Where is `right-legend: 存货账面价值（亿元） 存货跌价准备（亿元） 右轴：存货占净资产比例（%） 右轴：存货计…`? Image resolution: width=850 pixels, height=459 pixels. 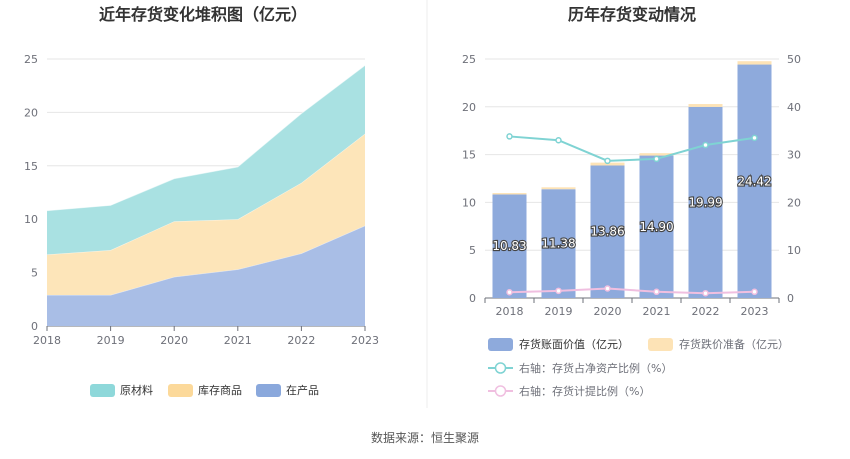 right-legend: 存货账面价值（亿元） 存货跌价准备（亿元） 右轴：存货占净资产比例（%） 右轴：存货计… is located at coordinates (638, 367).